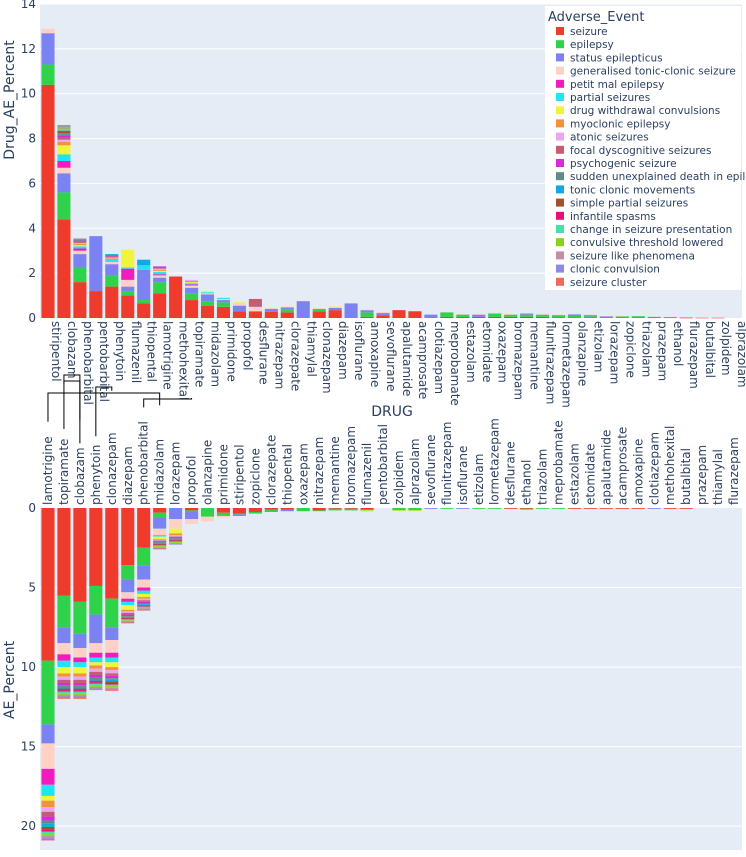 Image resolution: width=746 pixels, height=857 pixels. I want to click on bottom-bar-segment-clonazepam-atonic-seizures, so click(112, 672).